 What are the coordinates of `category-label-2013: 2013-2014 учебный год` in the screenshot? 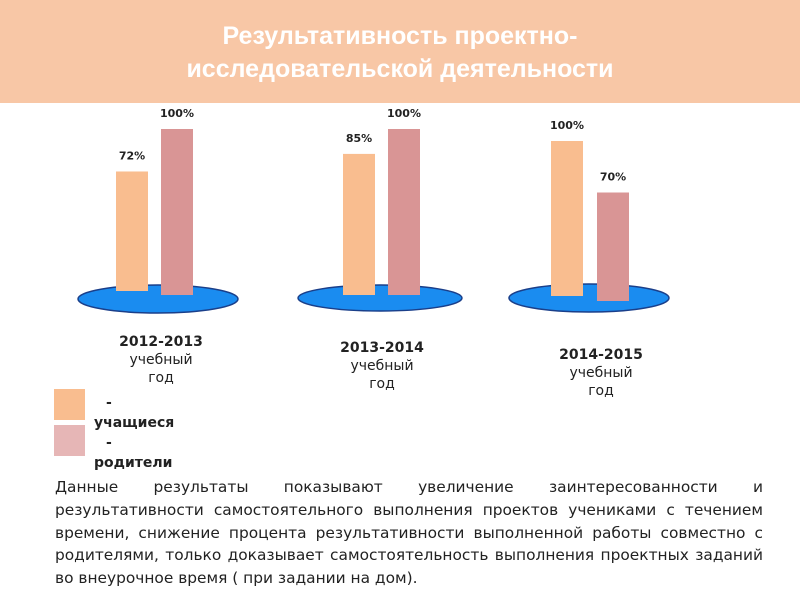 It's located at (382, 366).